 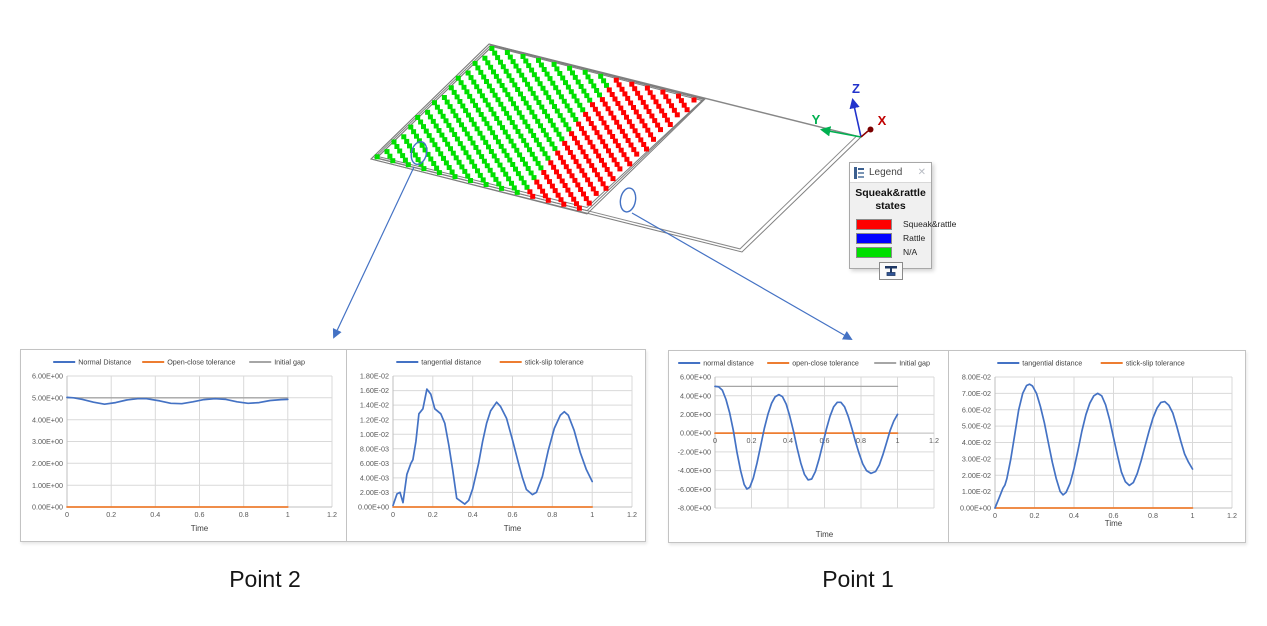 What do you see at coordinates (628, 200) in the screenshot?
I see `point-1-marker` at bounding box center [628, 200].